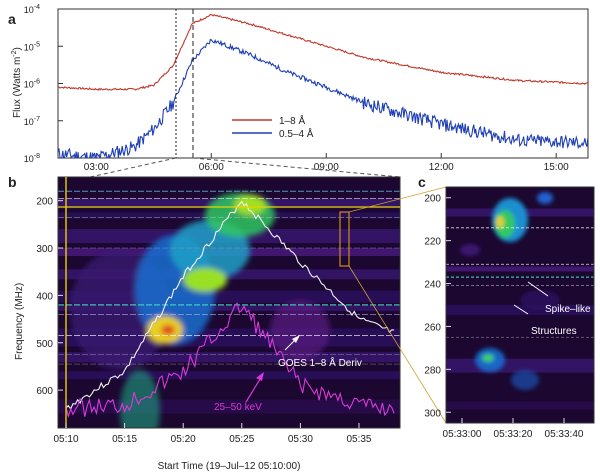 This screenshot has width=600, height=475. I want to click on zoom-box, so click(344, 239).